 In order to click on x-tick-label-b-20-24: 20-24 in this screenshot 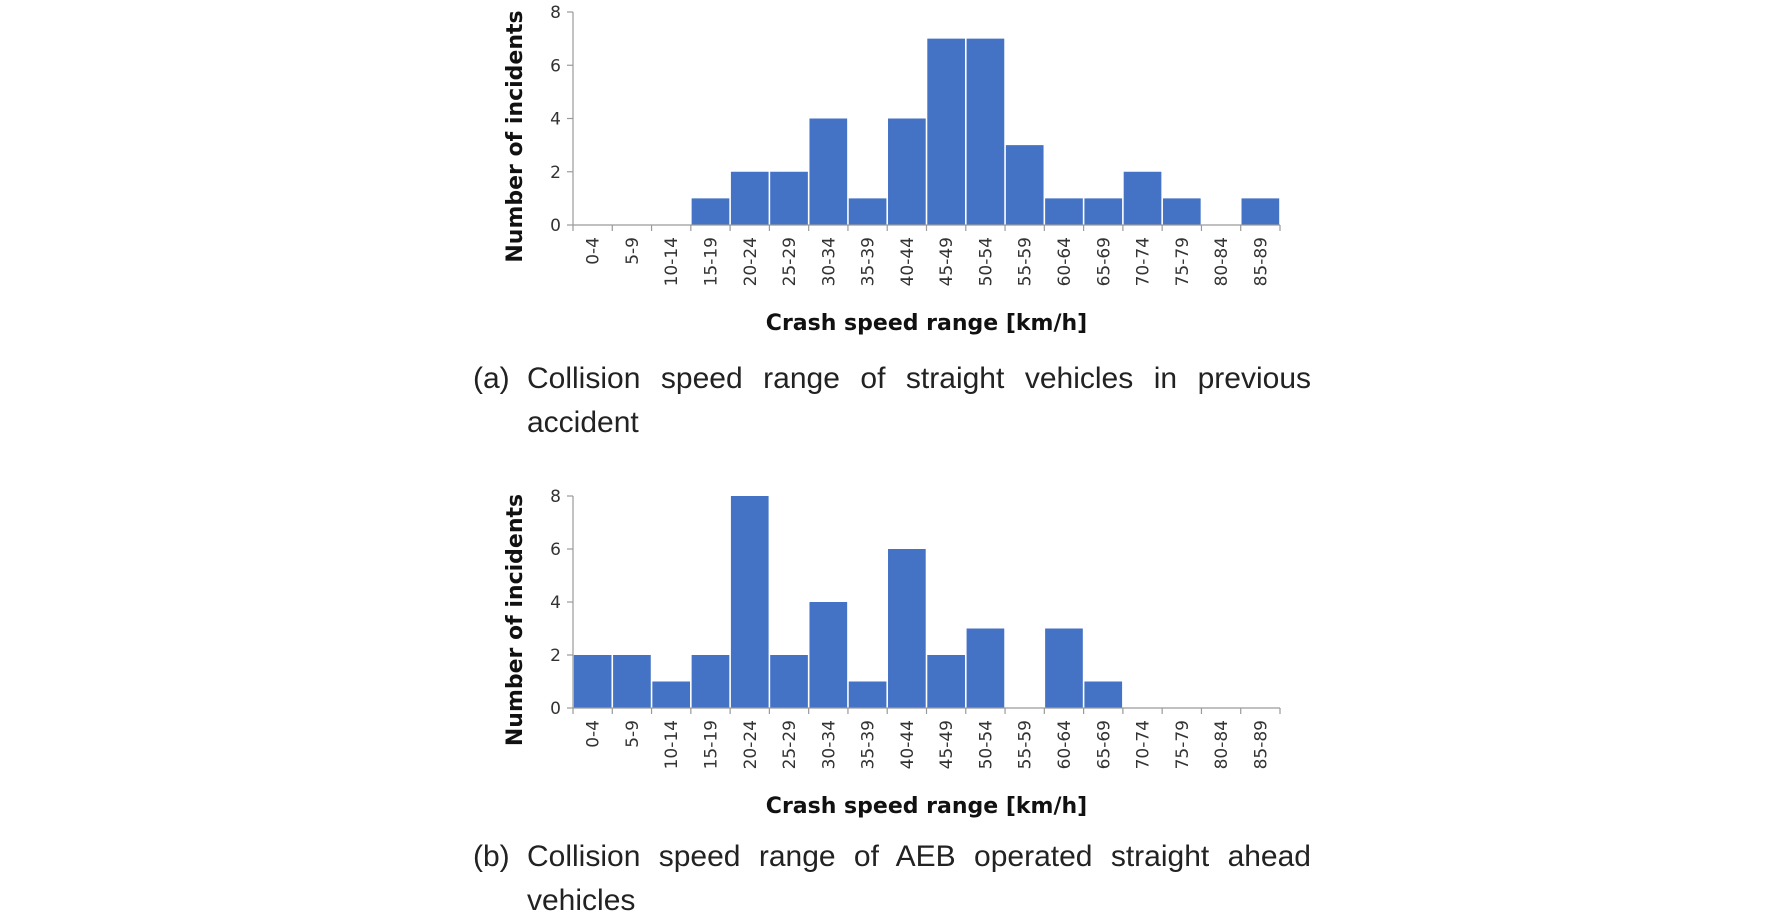, I will do `click(751, 744)`.